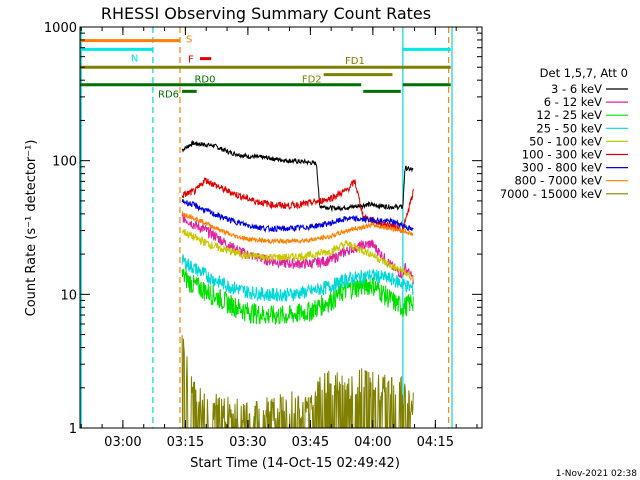 This screenshot has height=480, width=640. I want to click on x-tick-label-4: 04:00, so click(372, 442).